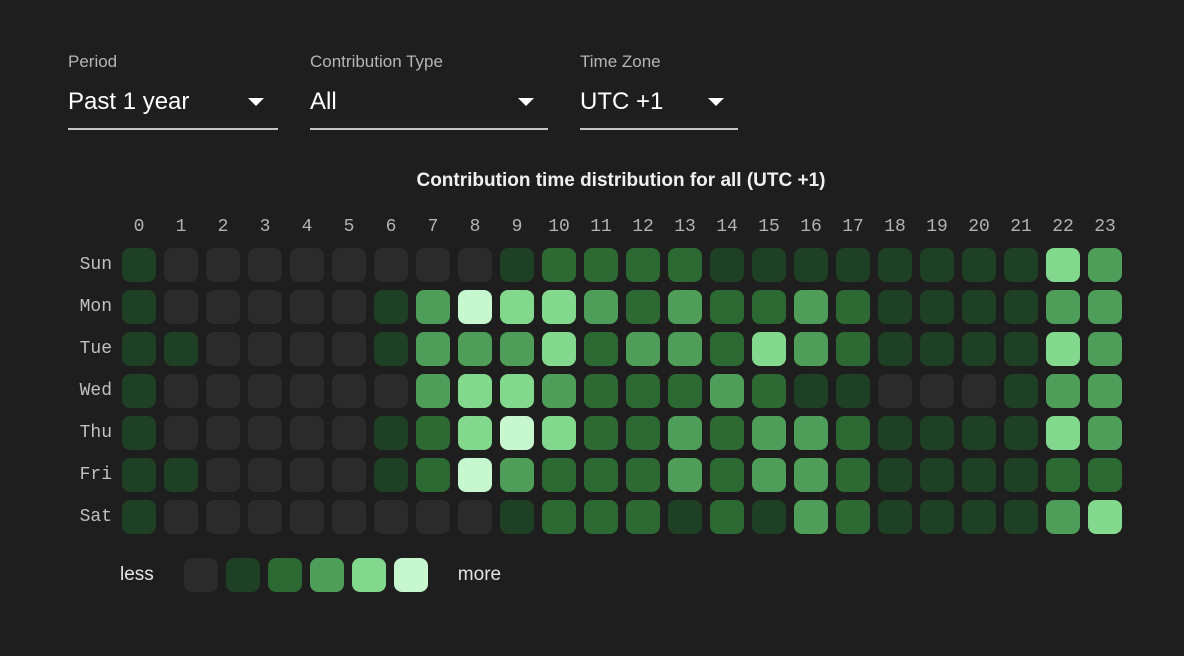 This screenshot has height=656, width=1184. I want to click on hour-label: 7, so click(433, 227).